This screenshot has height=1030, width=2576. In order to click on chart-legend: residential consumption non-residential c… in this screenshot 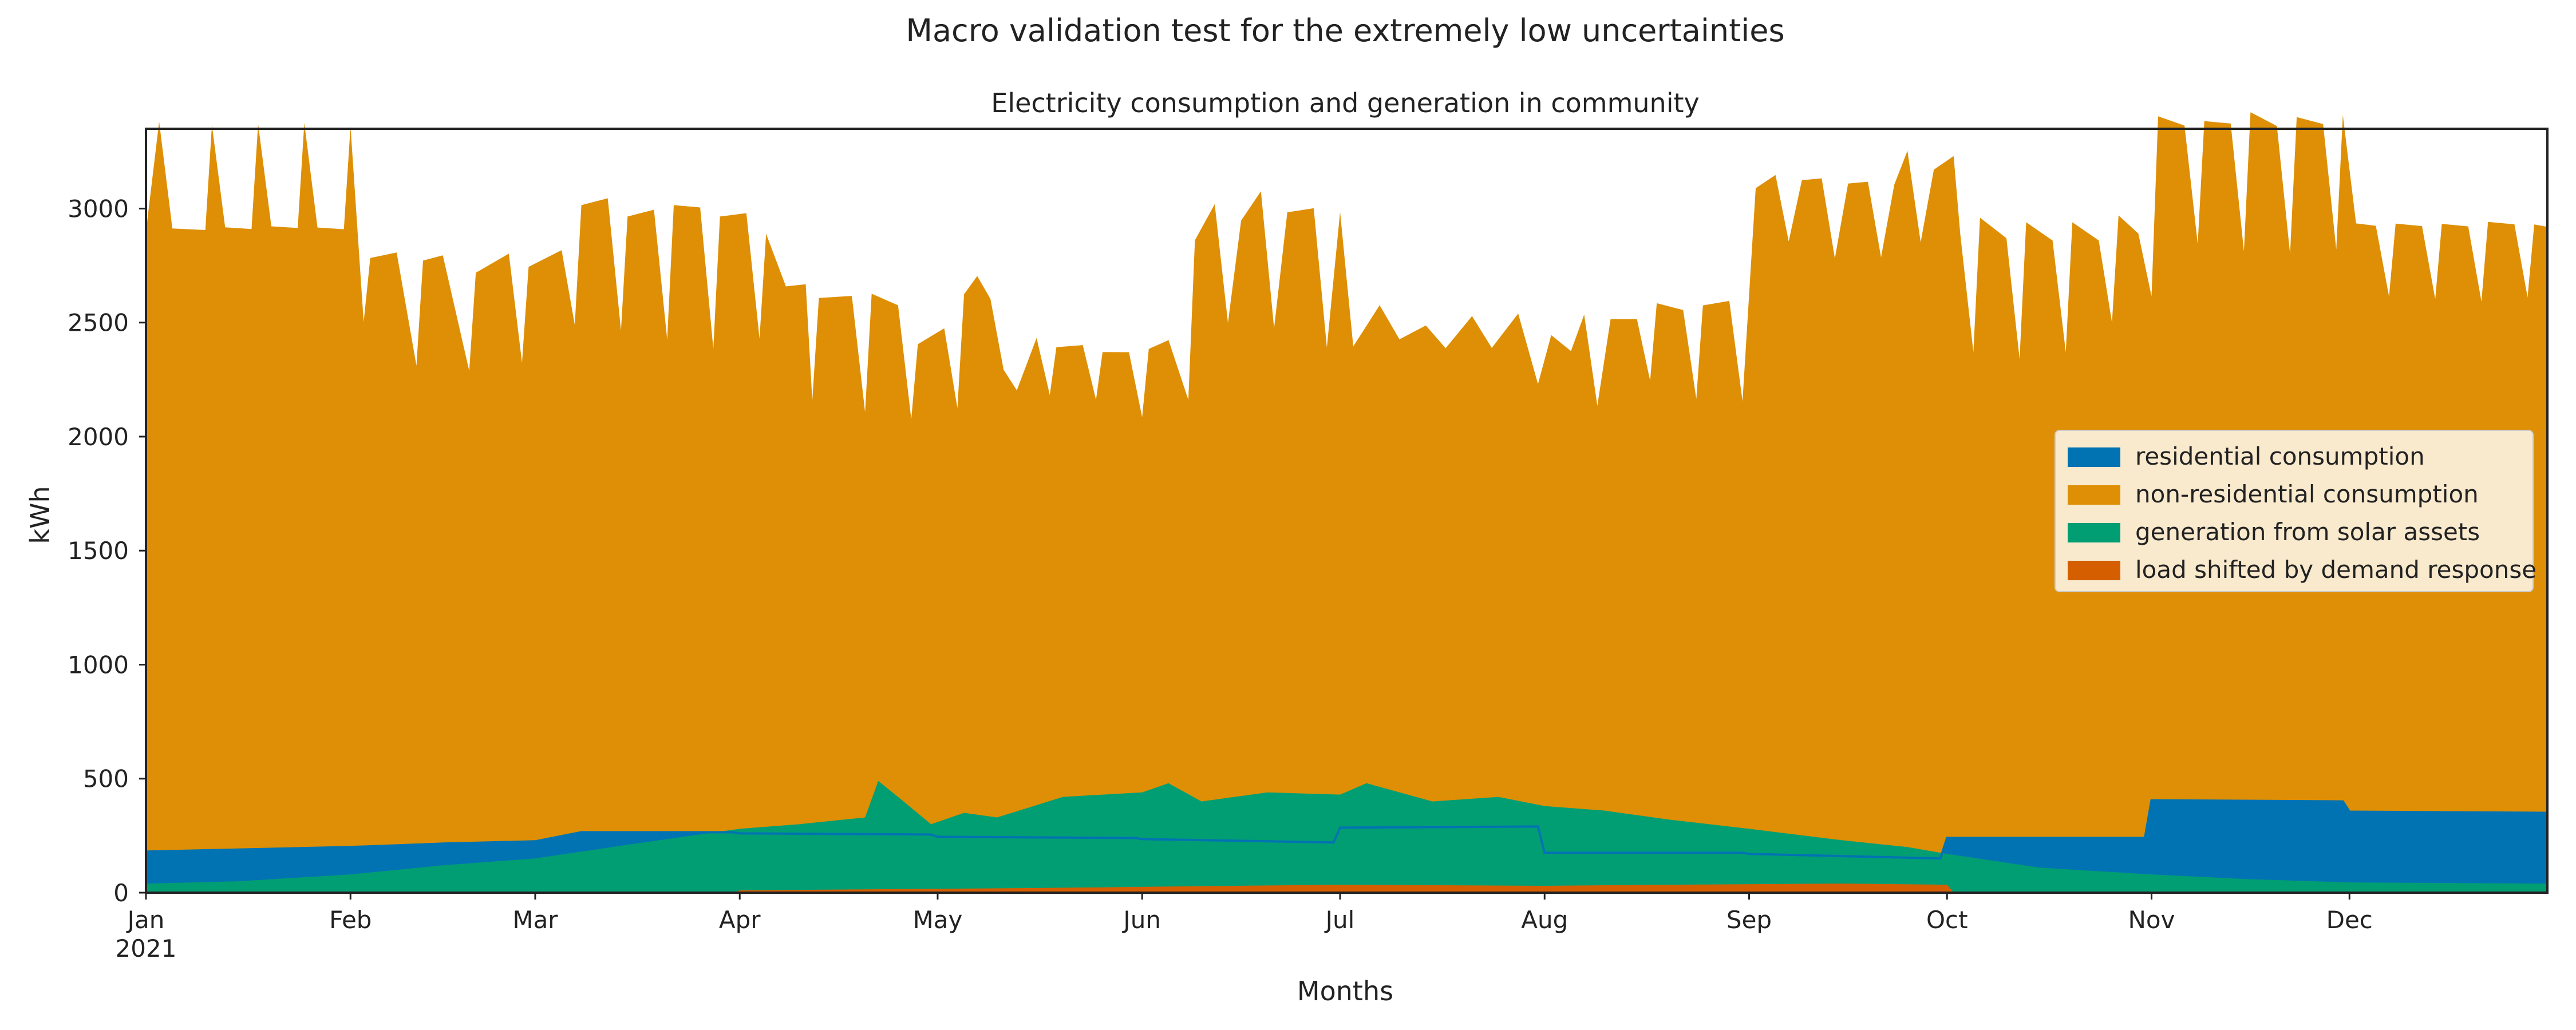, I will do `click(2296, 511)`.